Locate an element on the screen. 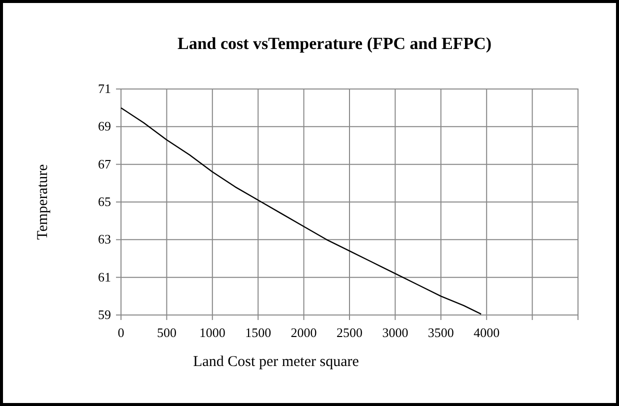 Image resolution: width=619 pixels, height=406 pixels. x-axis-title: Land Cost per meter square is located at coordinates (276, 362).